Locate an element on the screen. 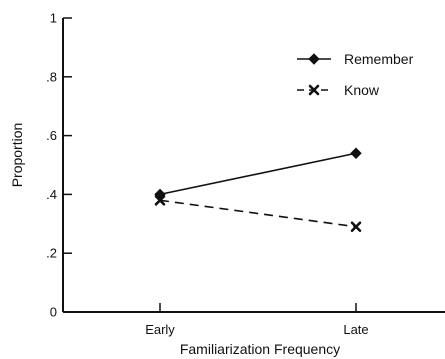 The image size is (445, 359). y-axis-title: Proportion is located at coordinates (17, 155).